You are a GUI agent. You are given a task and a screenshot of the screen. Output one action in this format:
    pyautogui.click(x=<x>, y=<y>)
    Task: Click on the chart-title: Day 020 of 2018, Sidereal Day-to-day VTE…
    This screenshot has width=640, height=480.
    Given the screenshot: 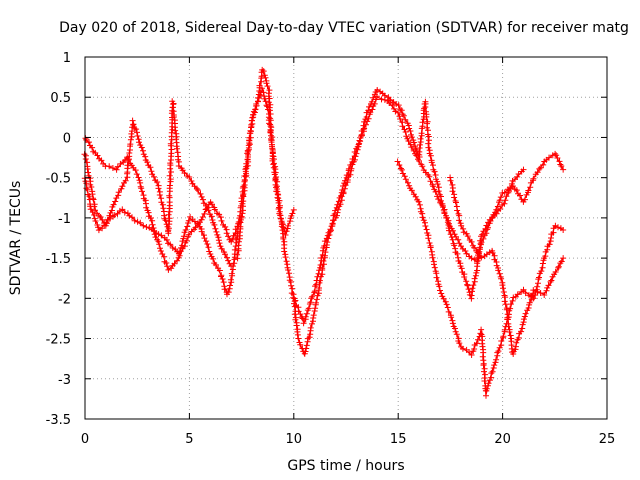 What is the action you would take?
    pyautogui.click(x=344, y=28)
    